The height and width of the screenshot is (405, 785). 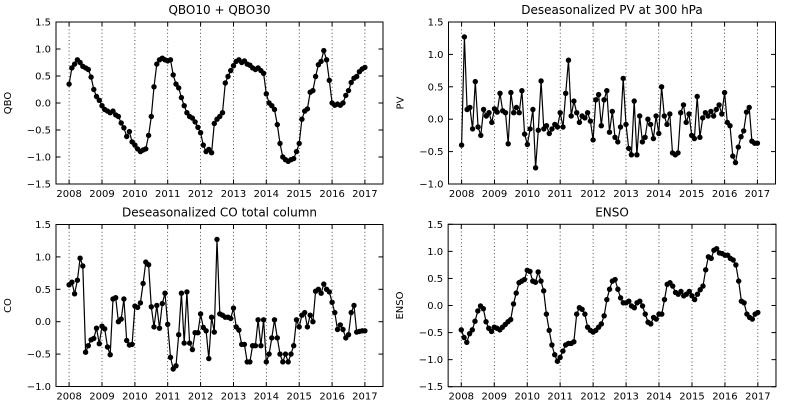 What do you see at coordinates (8, 305) in the screenshot?
I see `y-axis-label: CO` at bounding box center [8, 305].